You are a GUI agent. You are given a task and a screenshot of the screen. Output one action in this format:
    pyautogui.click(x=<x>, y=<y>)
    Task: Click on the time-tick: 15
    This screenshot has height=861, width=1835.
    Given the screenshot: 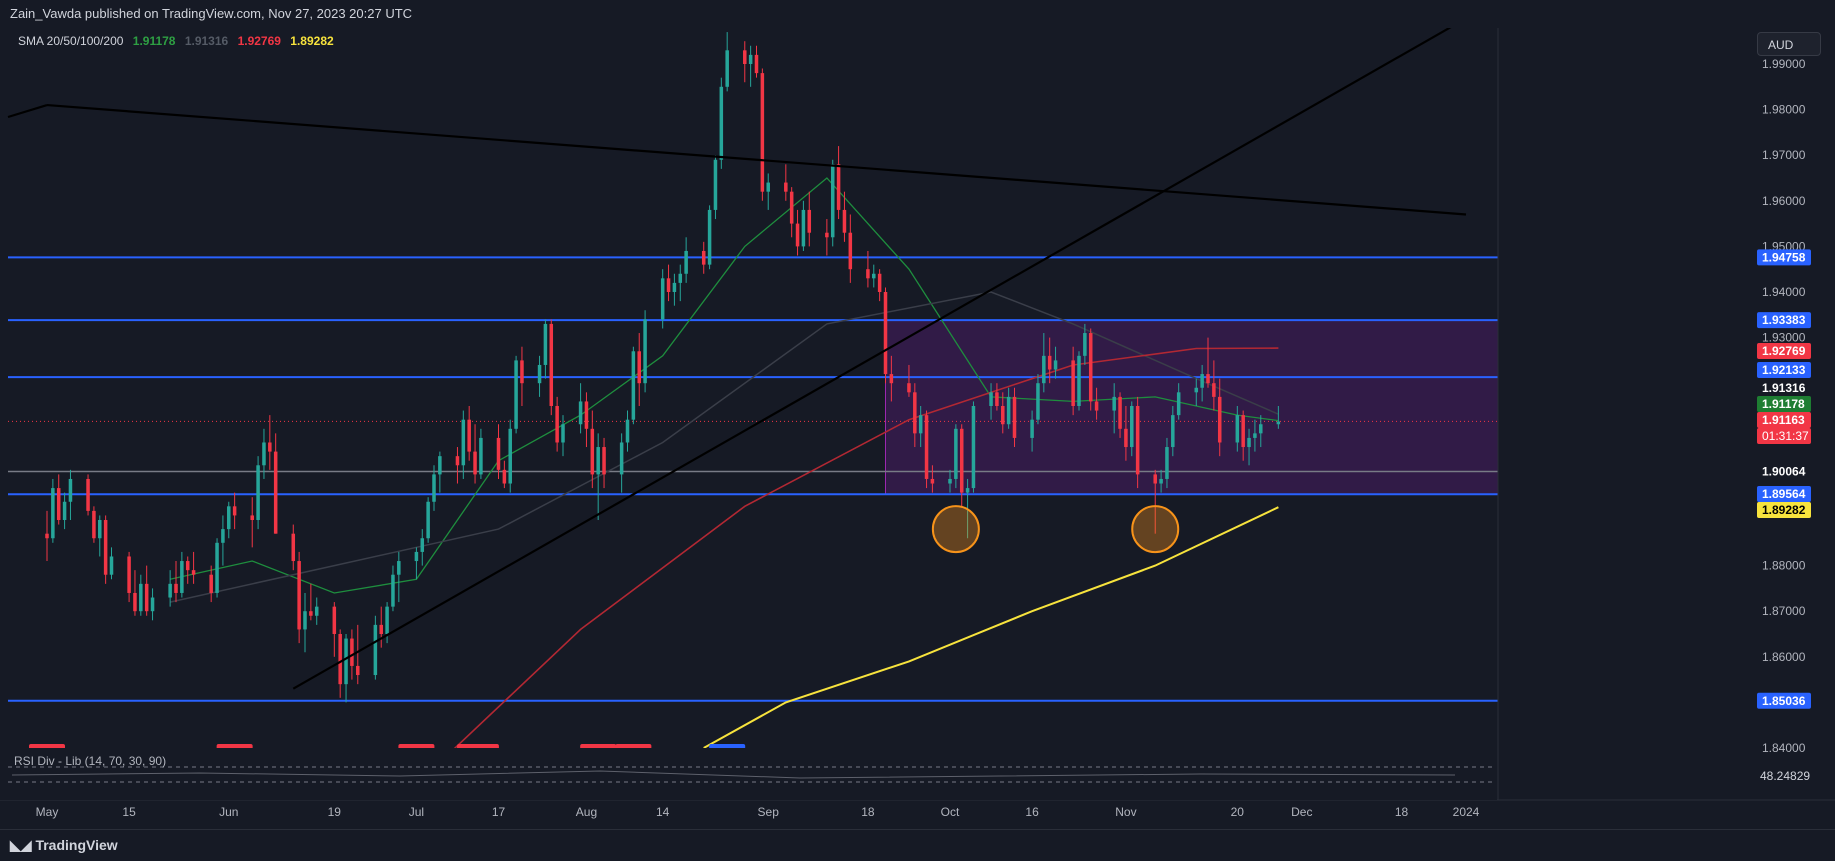 What is the action you would take?
    pyautogui.click(x=129, y=812)
    